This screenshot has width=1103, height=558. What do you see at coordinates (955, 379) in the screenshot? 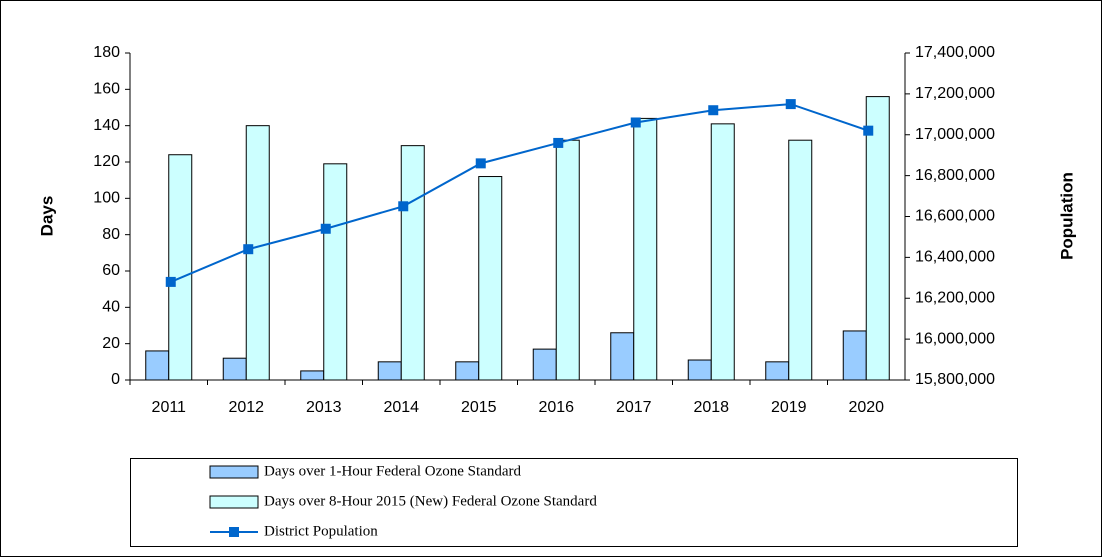
I see `y2-tick-label: 15,800,000` at bounding box center [955, 379].